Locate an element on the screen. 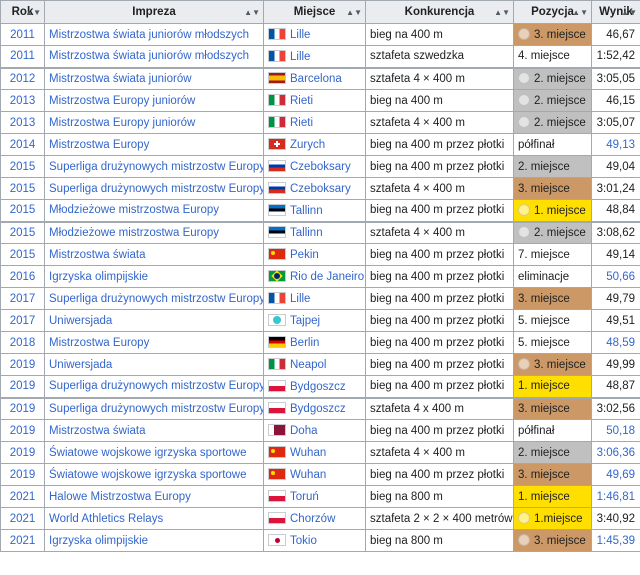  header-result: Wynik ▲▼ is located at coordinates (615, 12).